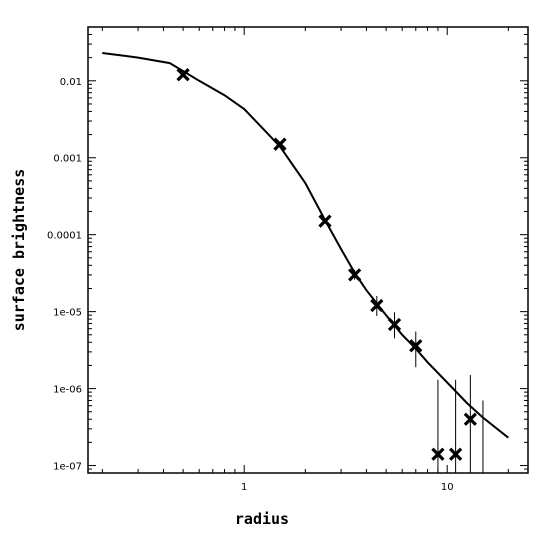  I want to click on y-tick-label: 1e-05, so click(67, 313).